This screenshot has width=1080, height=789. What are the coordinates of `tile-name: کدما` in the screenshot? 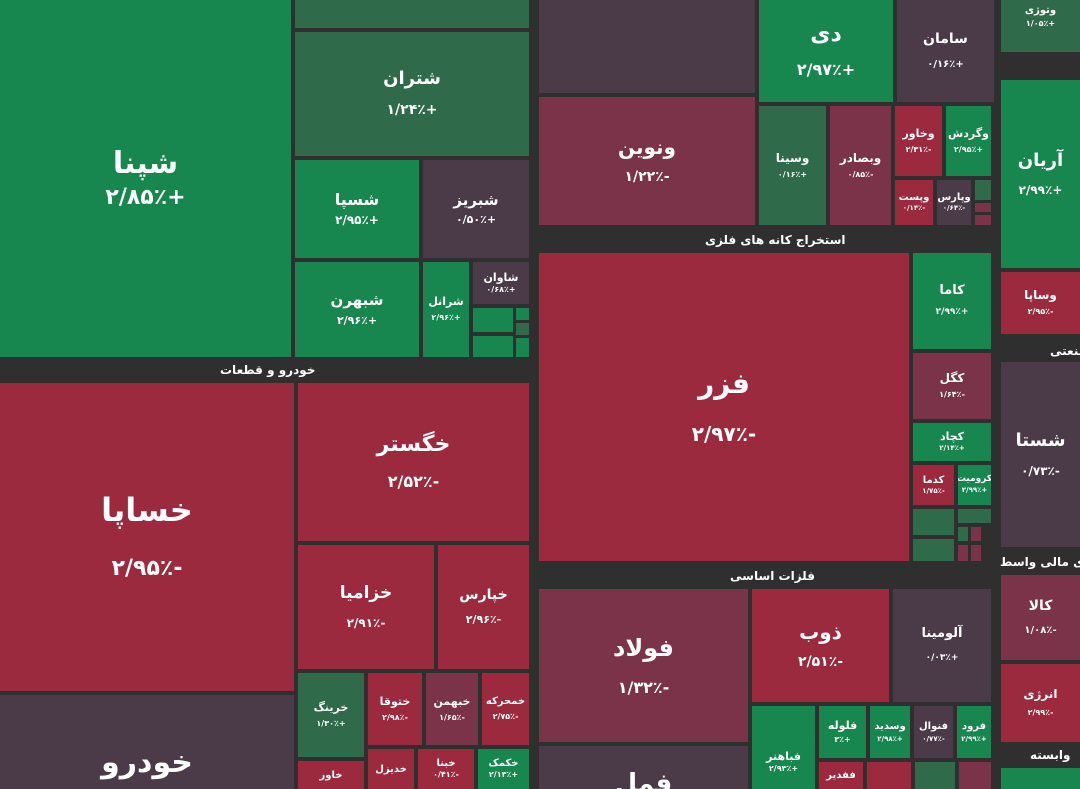 It's located at (933, 480).